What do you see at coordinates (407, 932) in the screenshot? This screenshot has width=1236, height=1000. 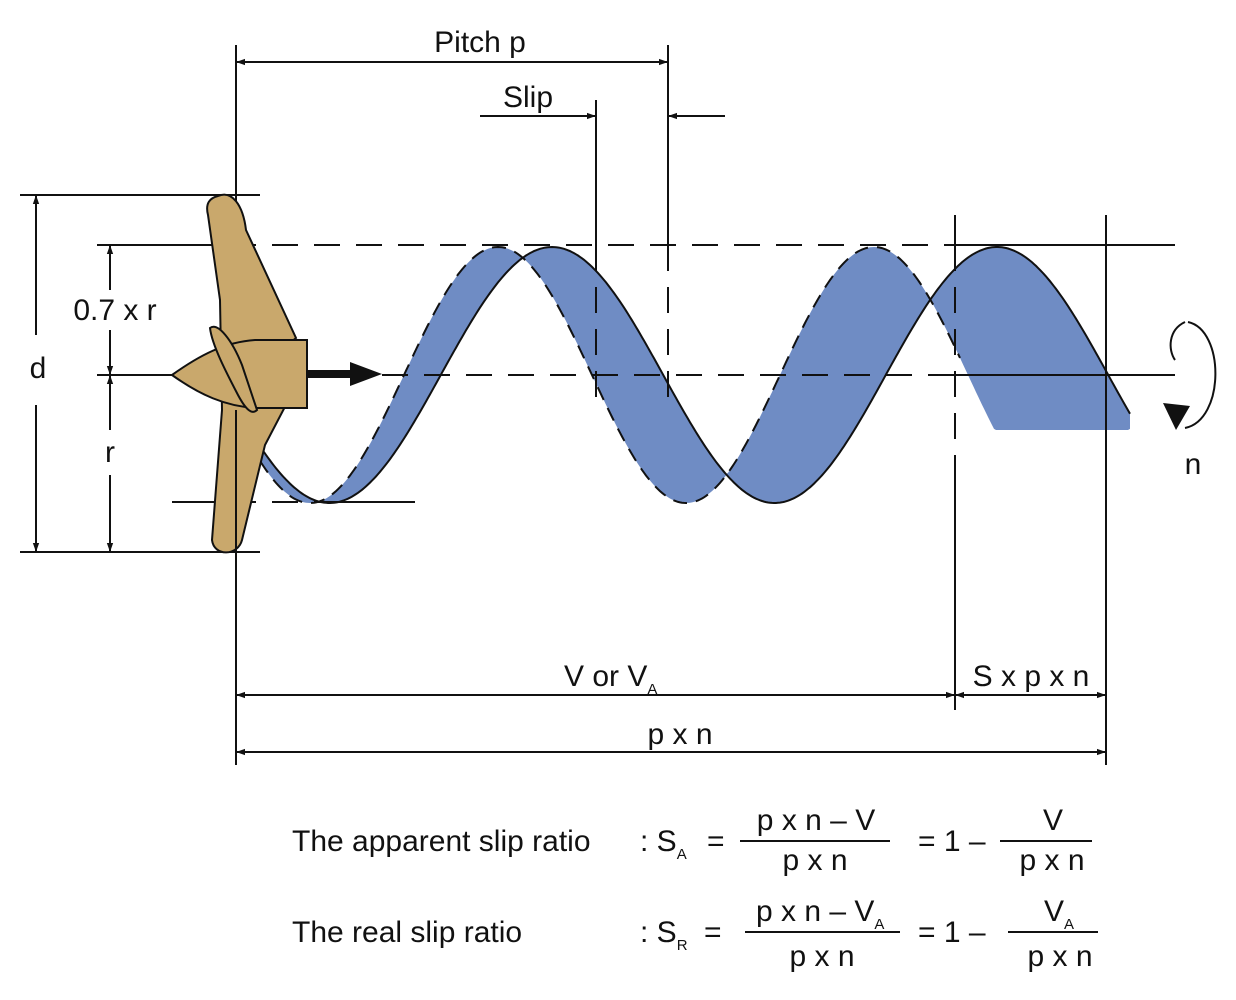 I see `real-slip-text: The real slip ratio` at bounding box center [407, 932].